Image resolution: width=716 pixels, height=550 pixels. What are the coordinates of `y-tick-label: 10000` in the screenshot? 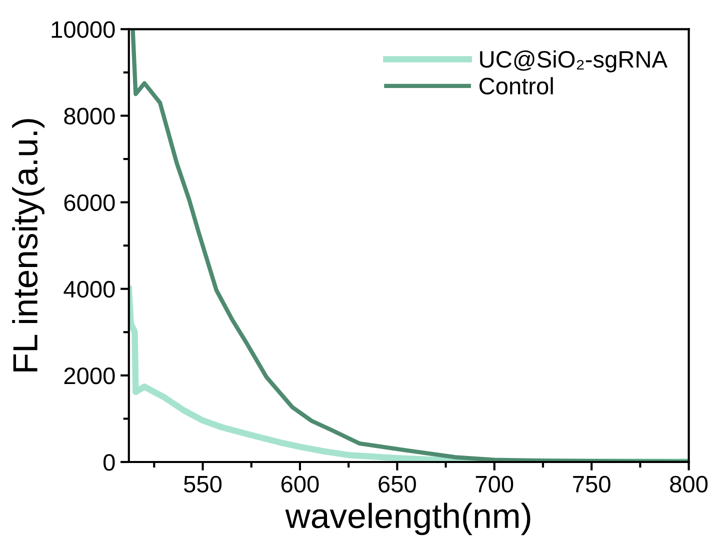 It's located at (83, 29).